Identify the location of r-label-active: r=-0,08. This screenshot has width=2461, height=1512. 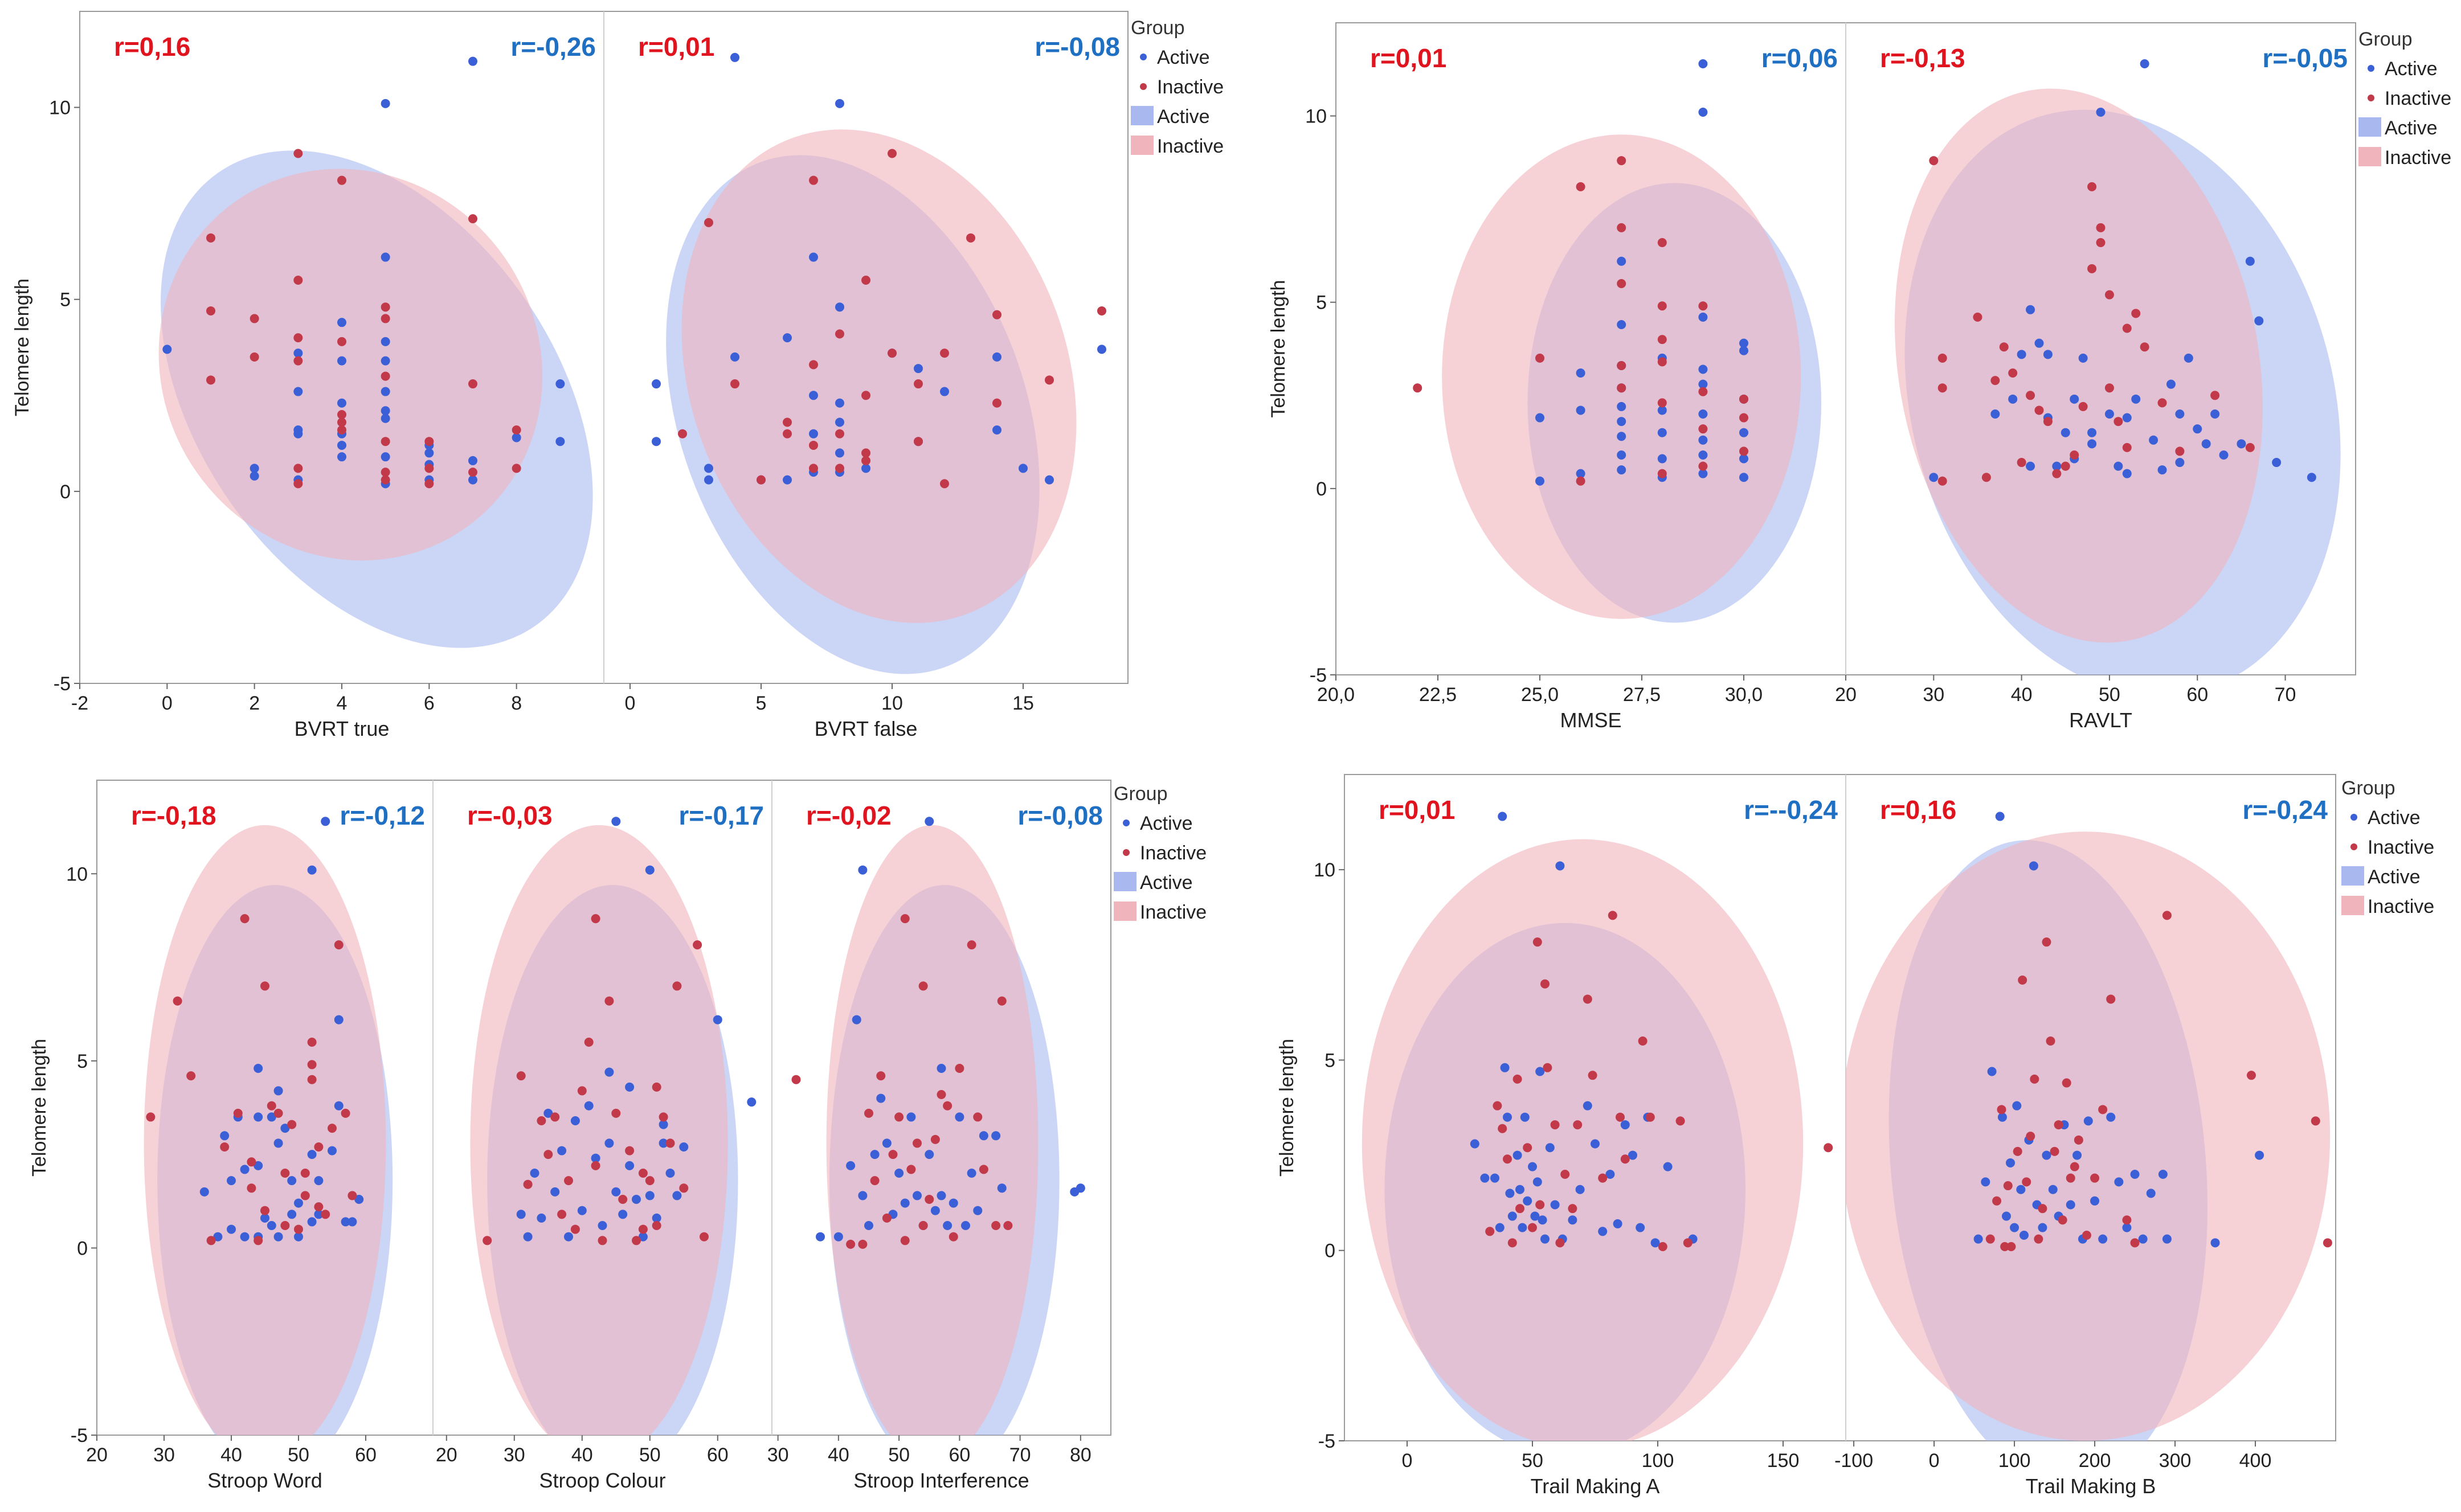
(1077, 47).